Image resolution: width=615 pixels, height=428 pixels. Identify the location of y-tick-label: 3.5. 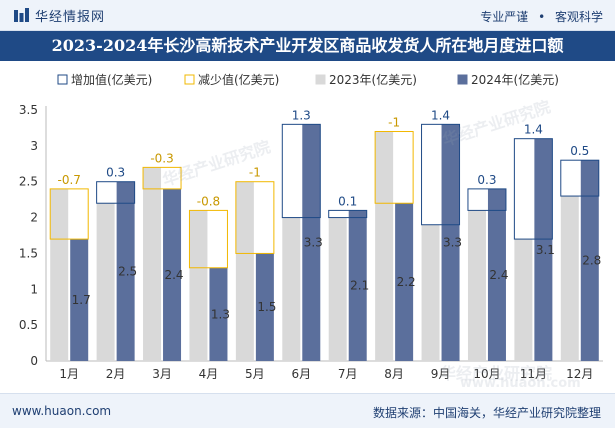
(28, 110).